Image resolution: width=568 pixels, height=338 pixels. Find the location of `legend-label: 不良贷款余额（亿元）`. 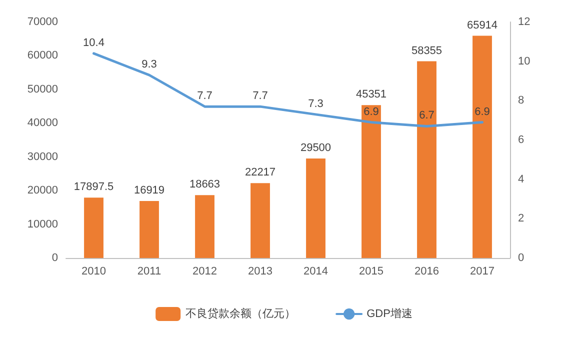

legend-label: 不良贷款余额（亿元） is located at coordinates (241, 313).